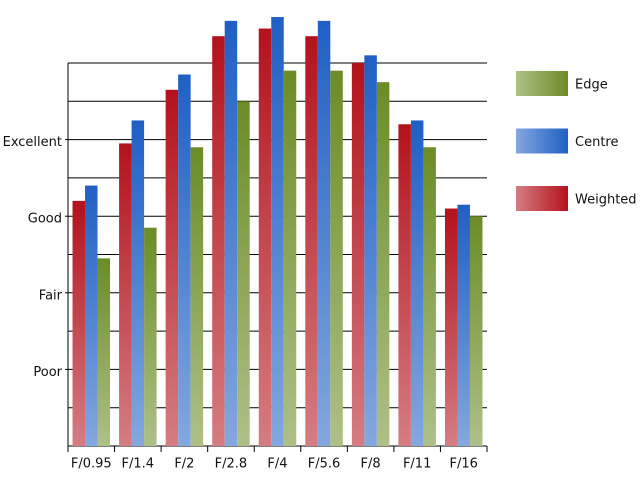  I want to click on x-tick-label: F/8, so click(371, 464).